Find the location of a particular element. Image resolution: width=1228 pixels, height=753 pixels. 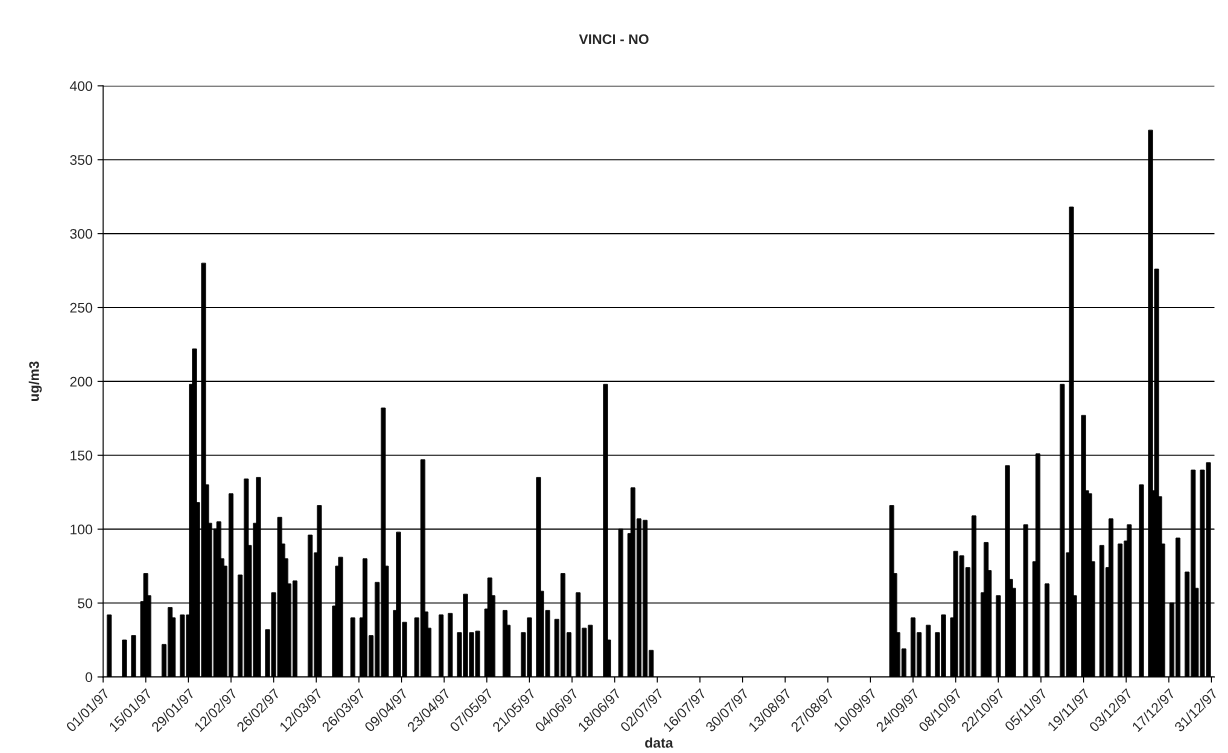

y-tick-label: 350 is located at coordinates (81, 160).